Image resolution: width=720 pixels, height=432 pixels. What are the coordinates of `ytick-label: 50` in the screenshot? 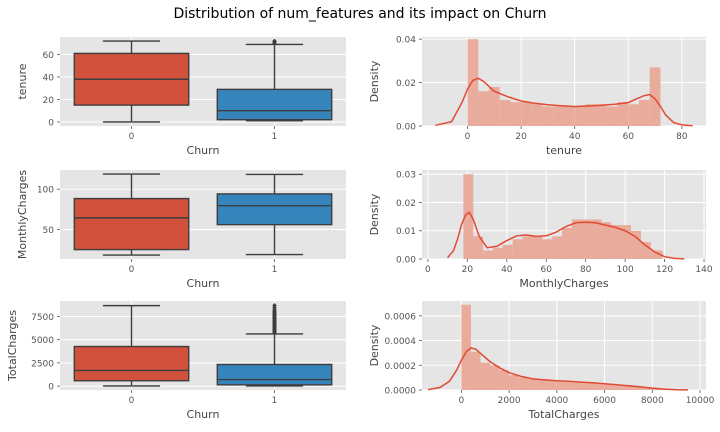 It's located at (49, 231).